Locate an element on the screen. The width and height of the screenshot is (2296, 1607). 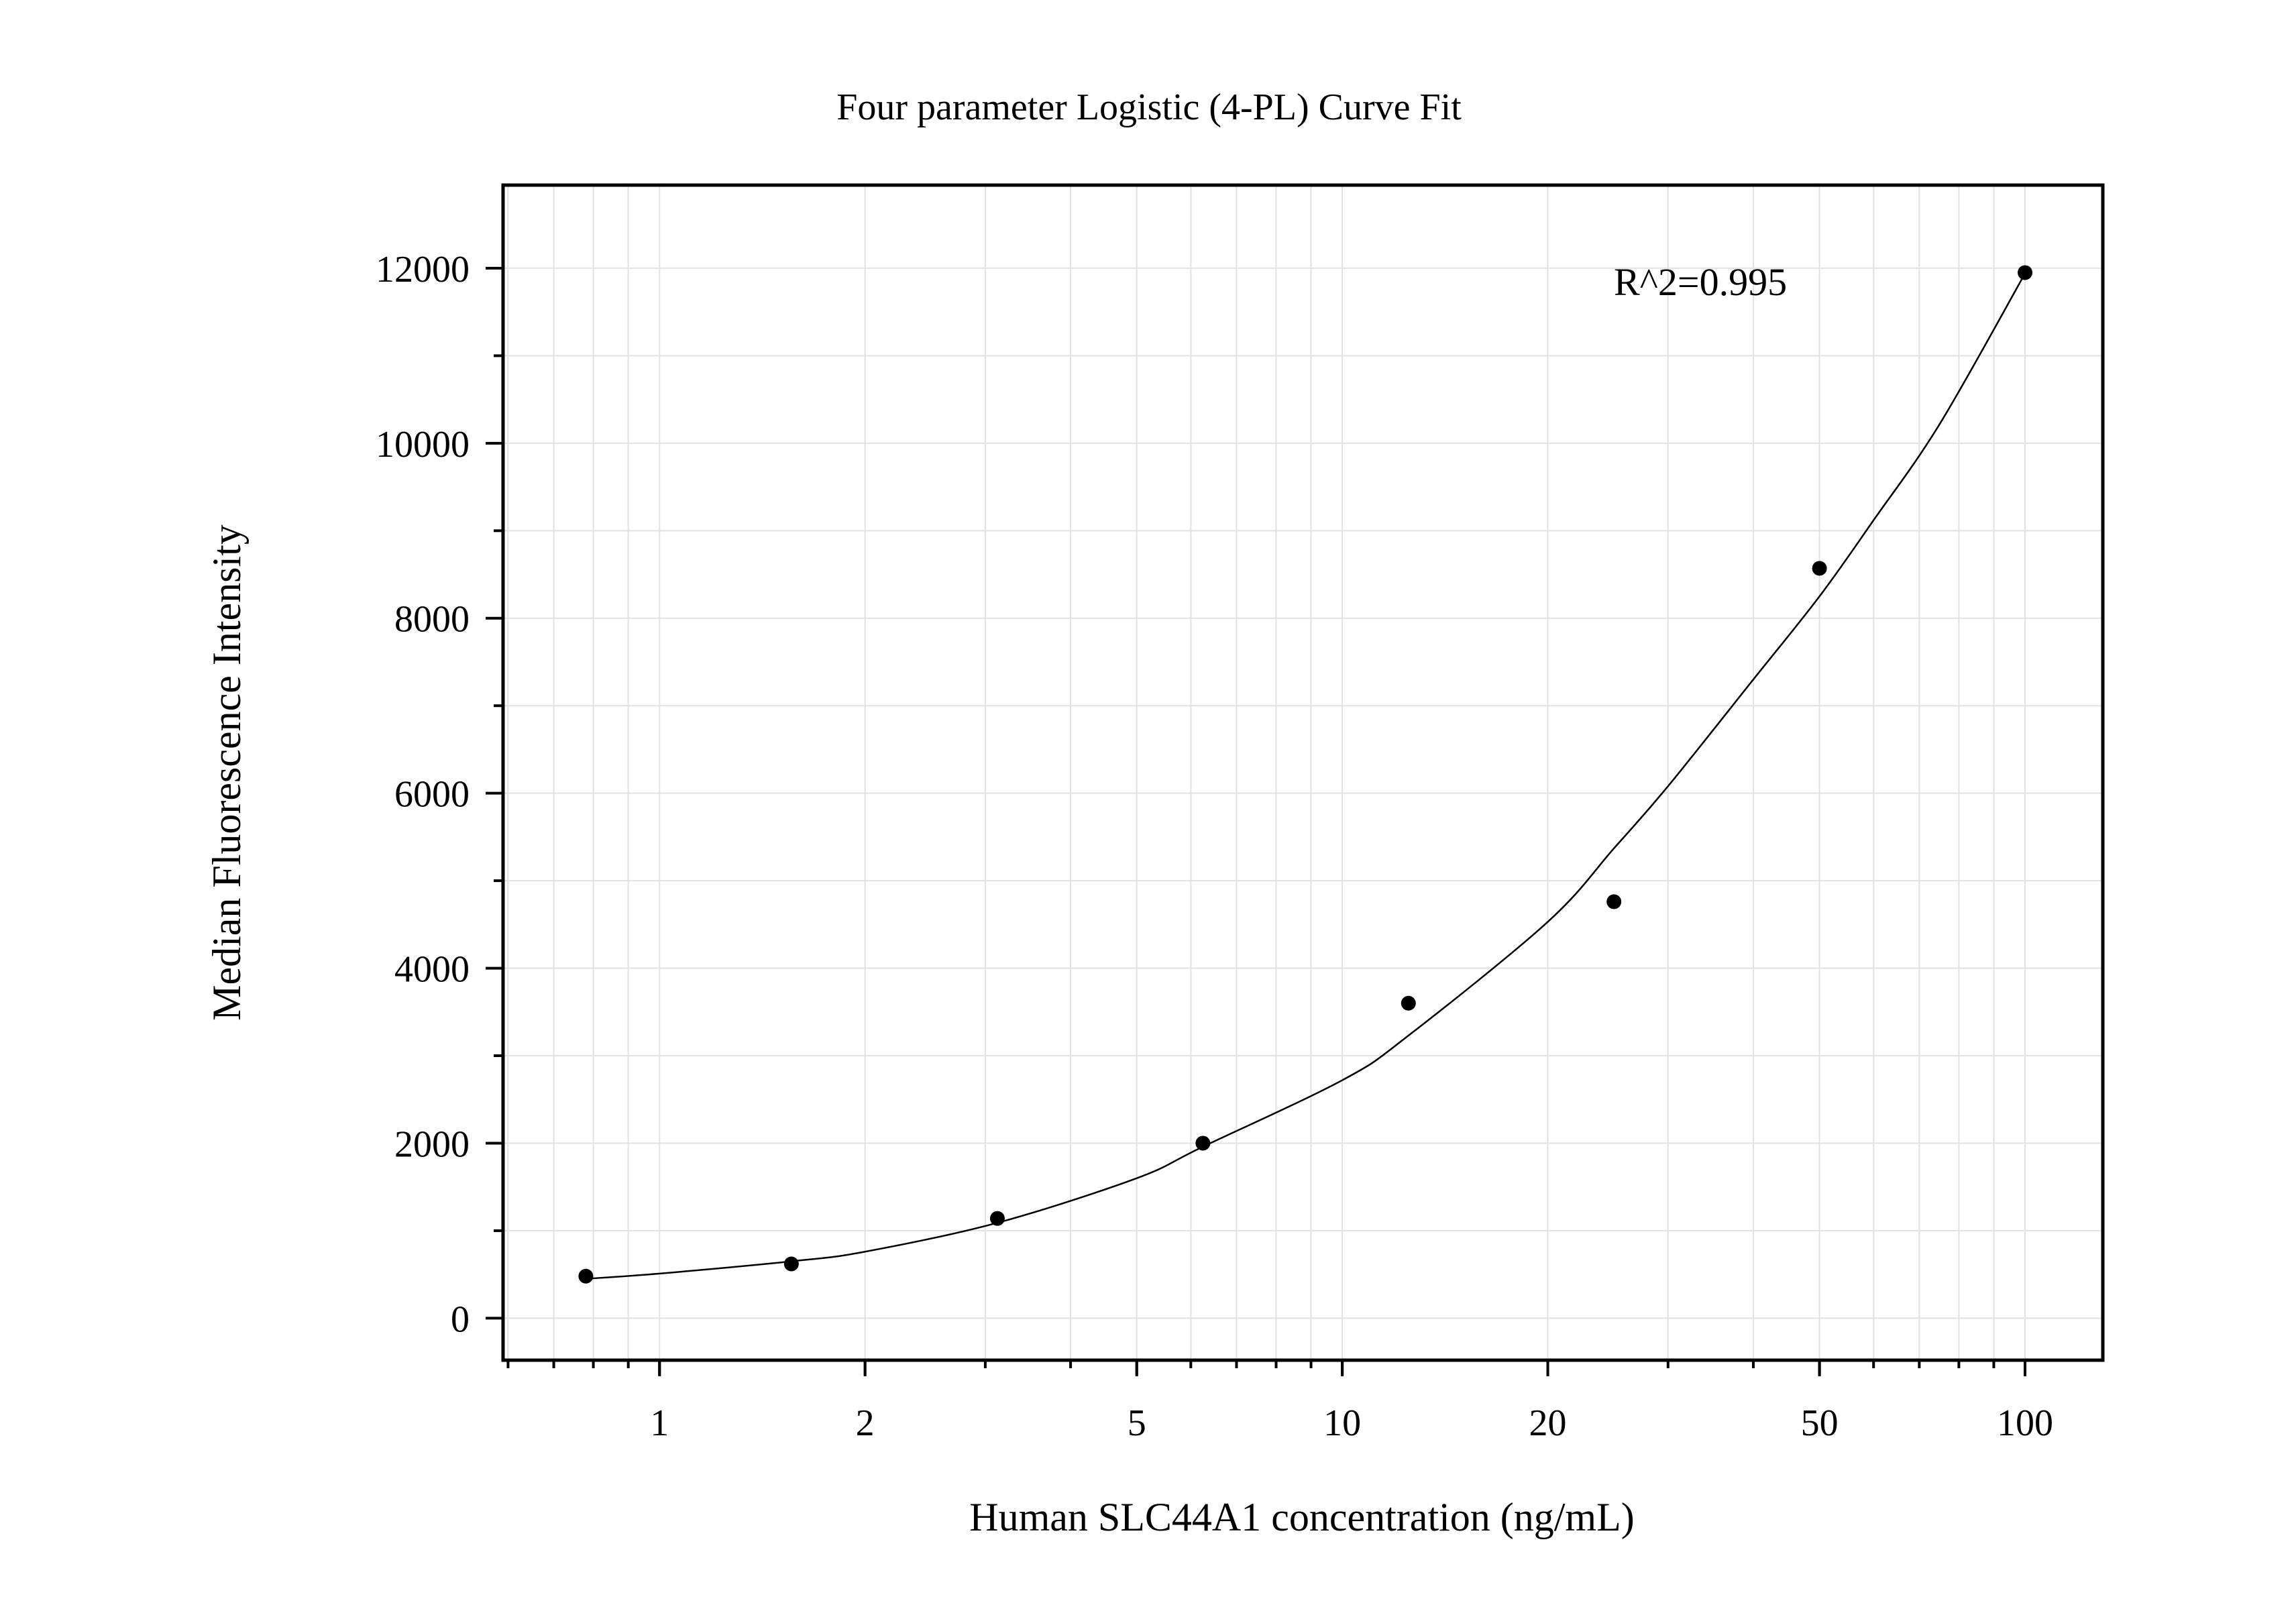
r-squared-annotation: R^2=0.995 is located at coordinates (1701, 282).